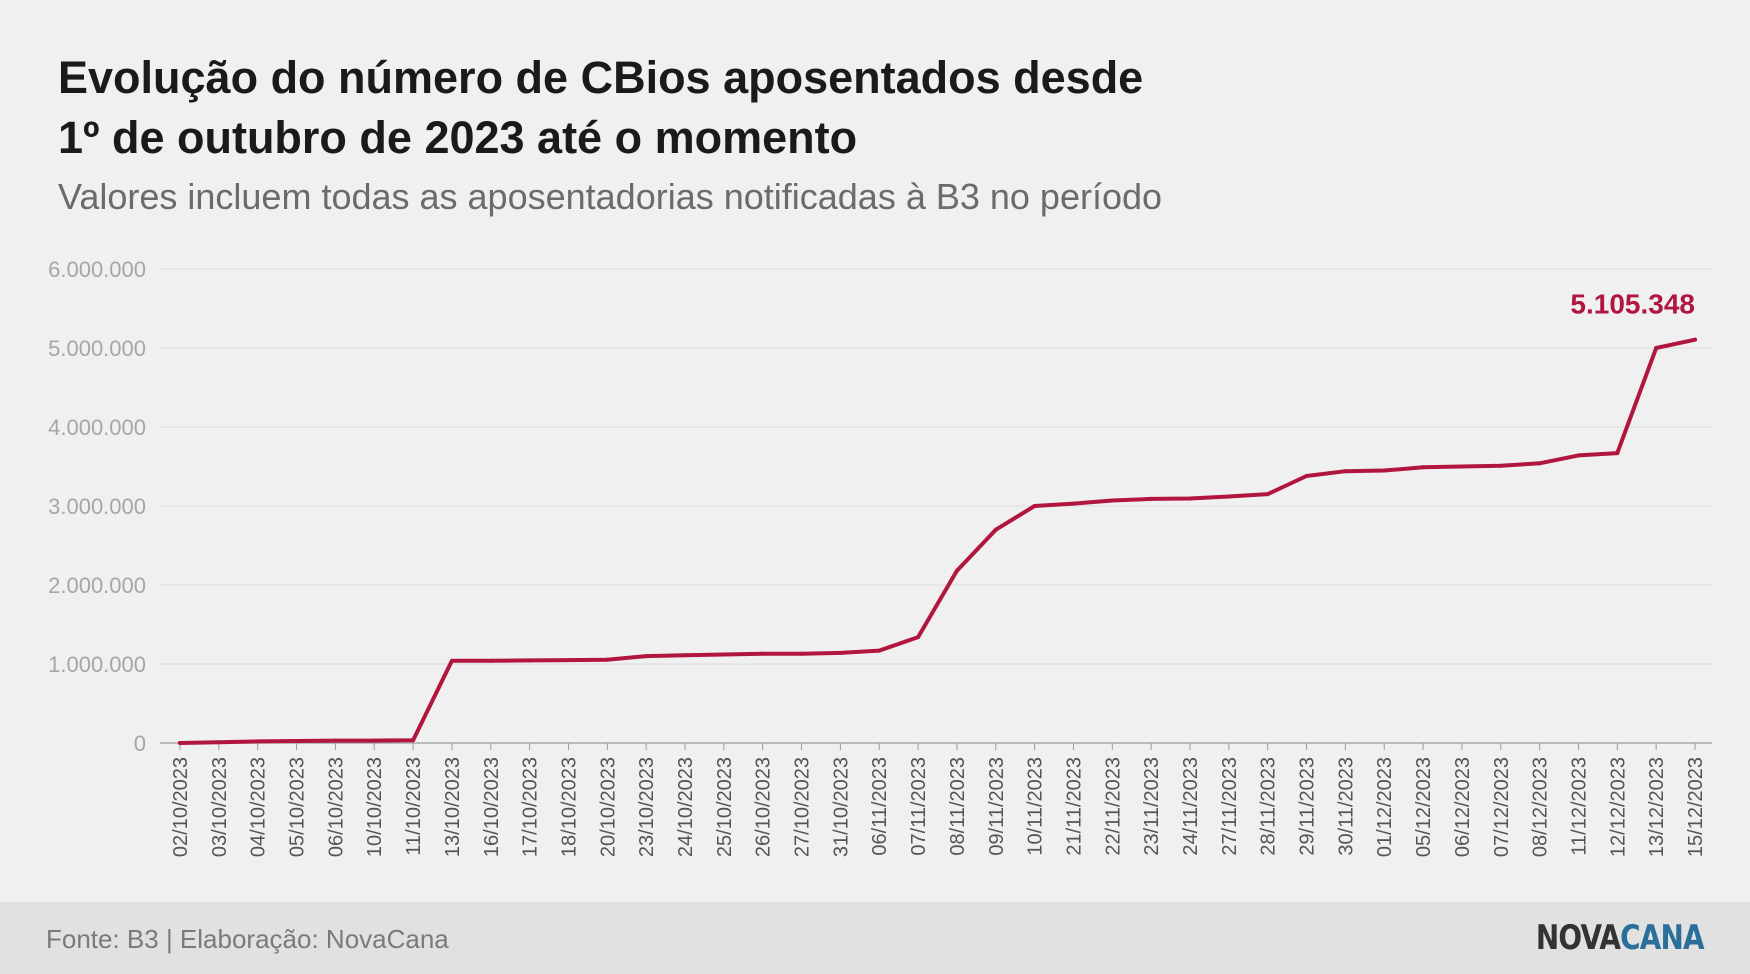 Image resolution: width=1750 pixels, height=974 pixels. Describe the element at coordinates (97, 506) in the screenshot. I see `y-tick-label: 3.000.000` at that location.